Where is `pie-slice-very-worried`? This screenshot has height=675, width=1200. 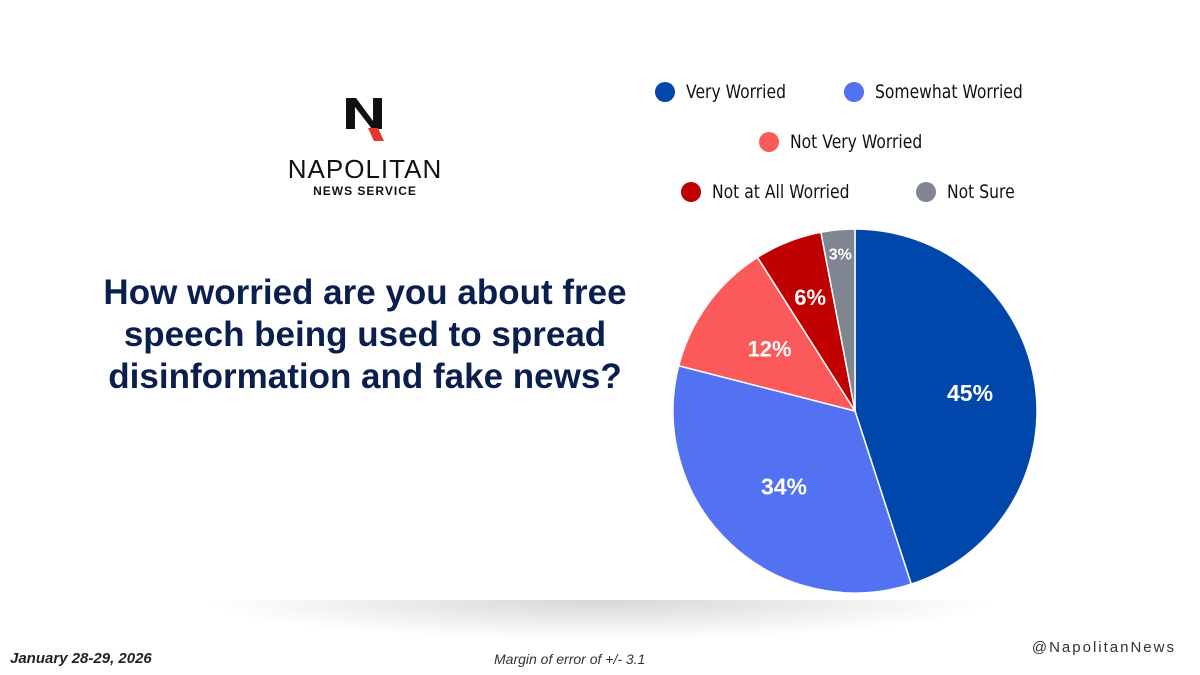
pie-slice-very-worried is located at coordinates (946, 407).